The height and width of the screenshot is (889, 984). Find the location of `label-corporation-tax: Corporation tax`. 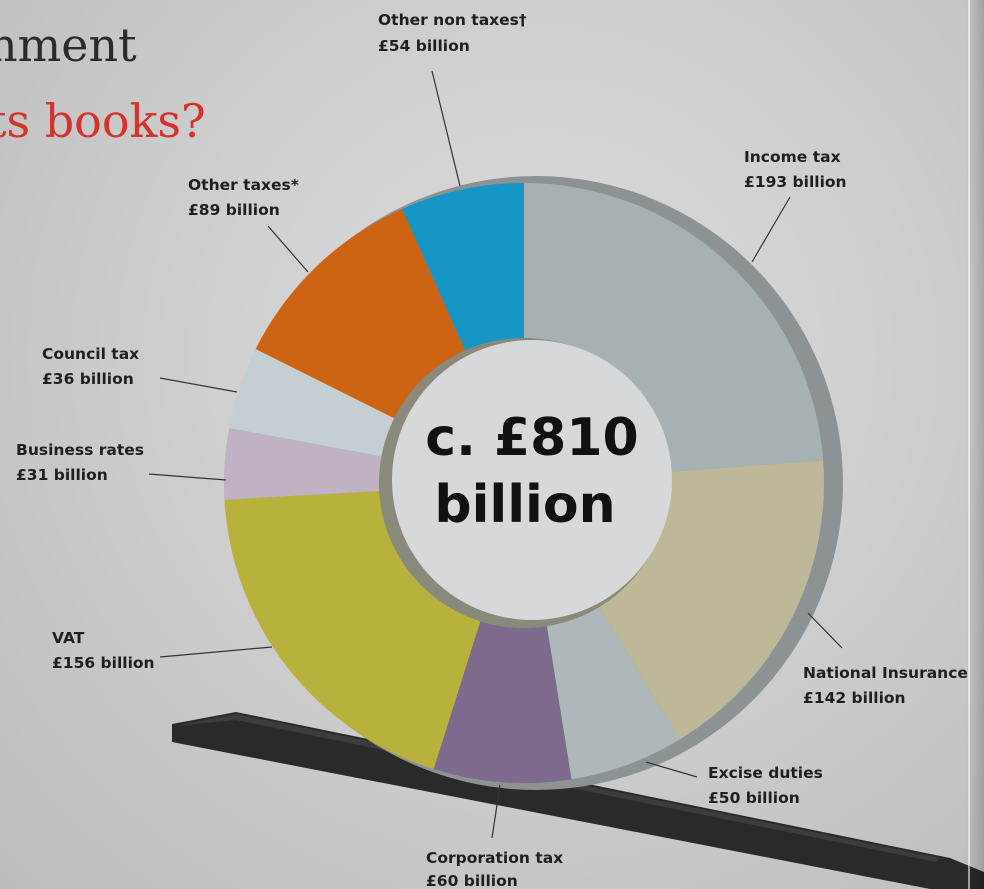

label-corporation-tax: Corporation tax is located at coordinates (494, 858).